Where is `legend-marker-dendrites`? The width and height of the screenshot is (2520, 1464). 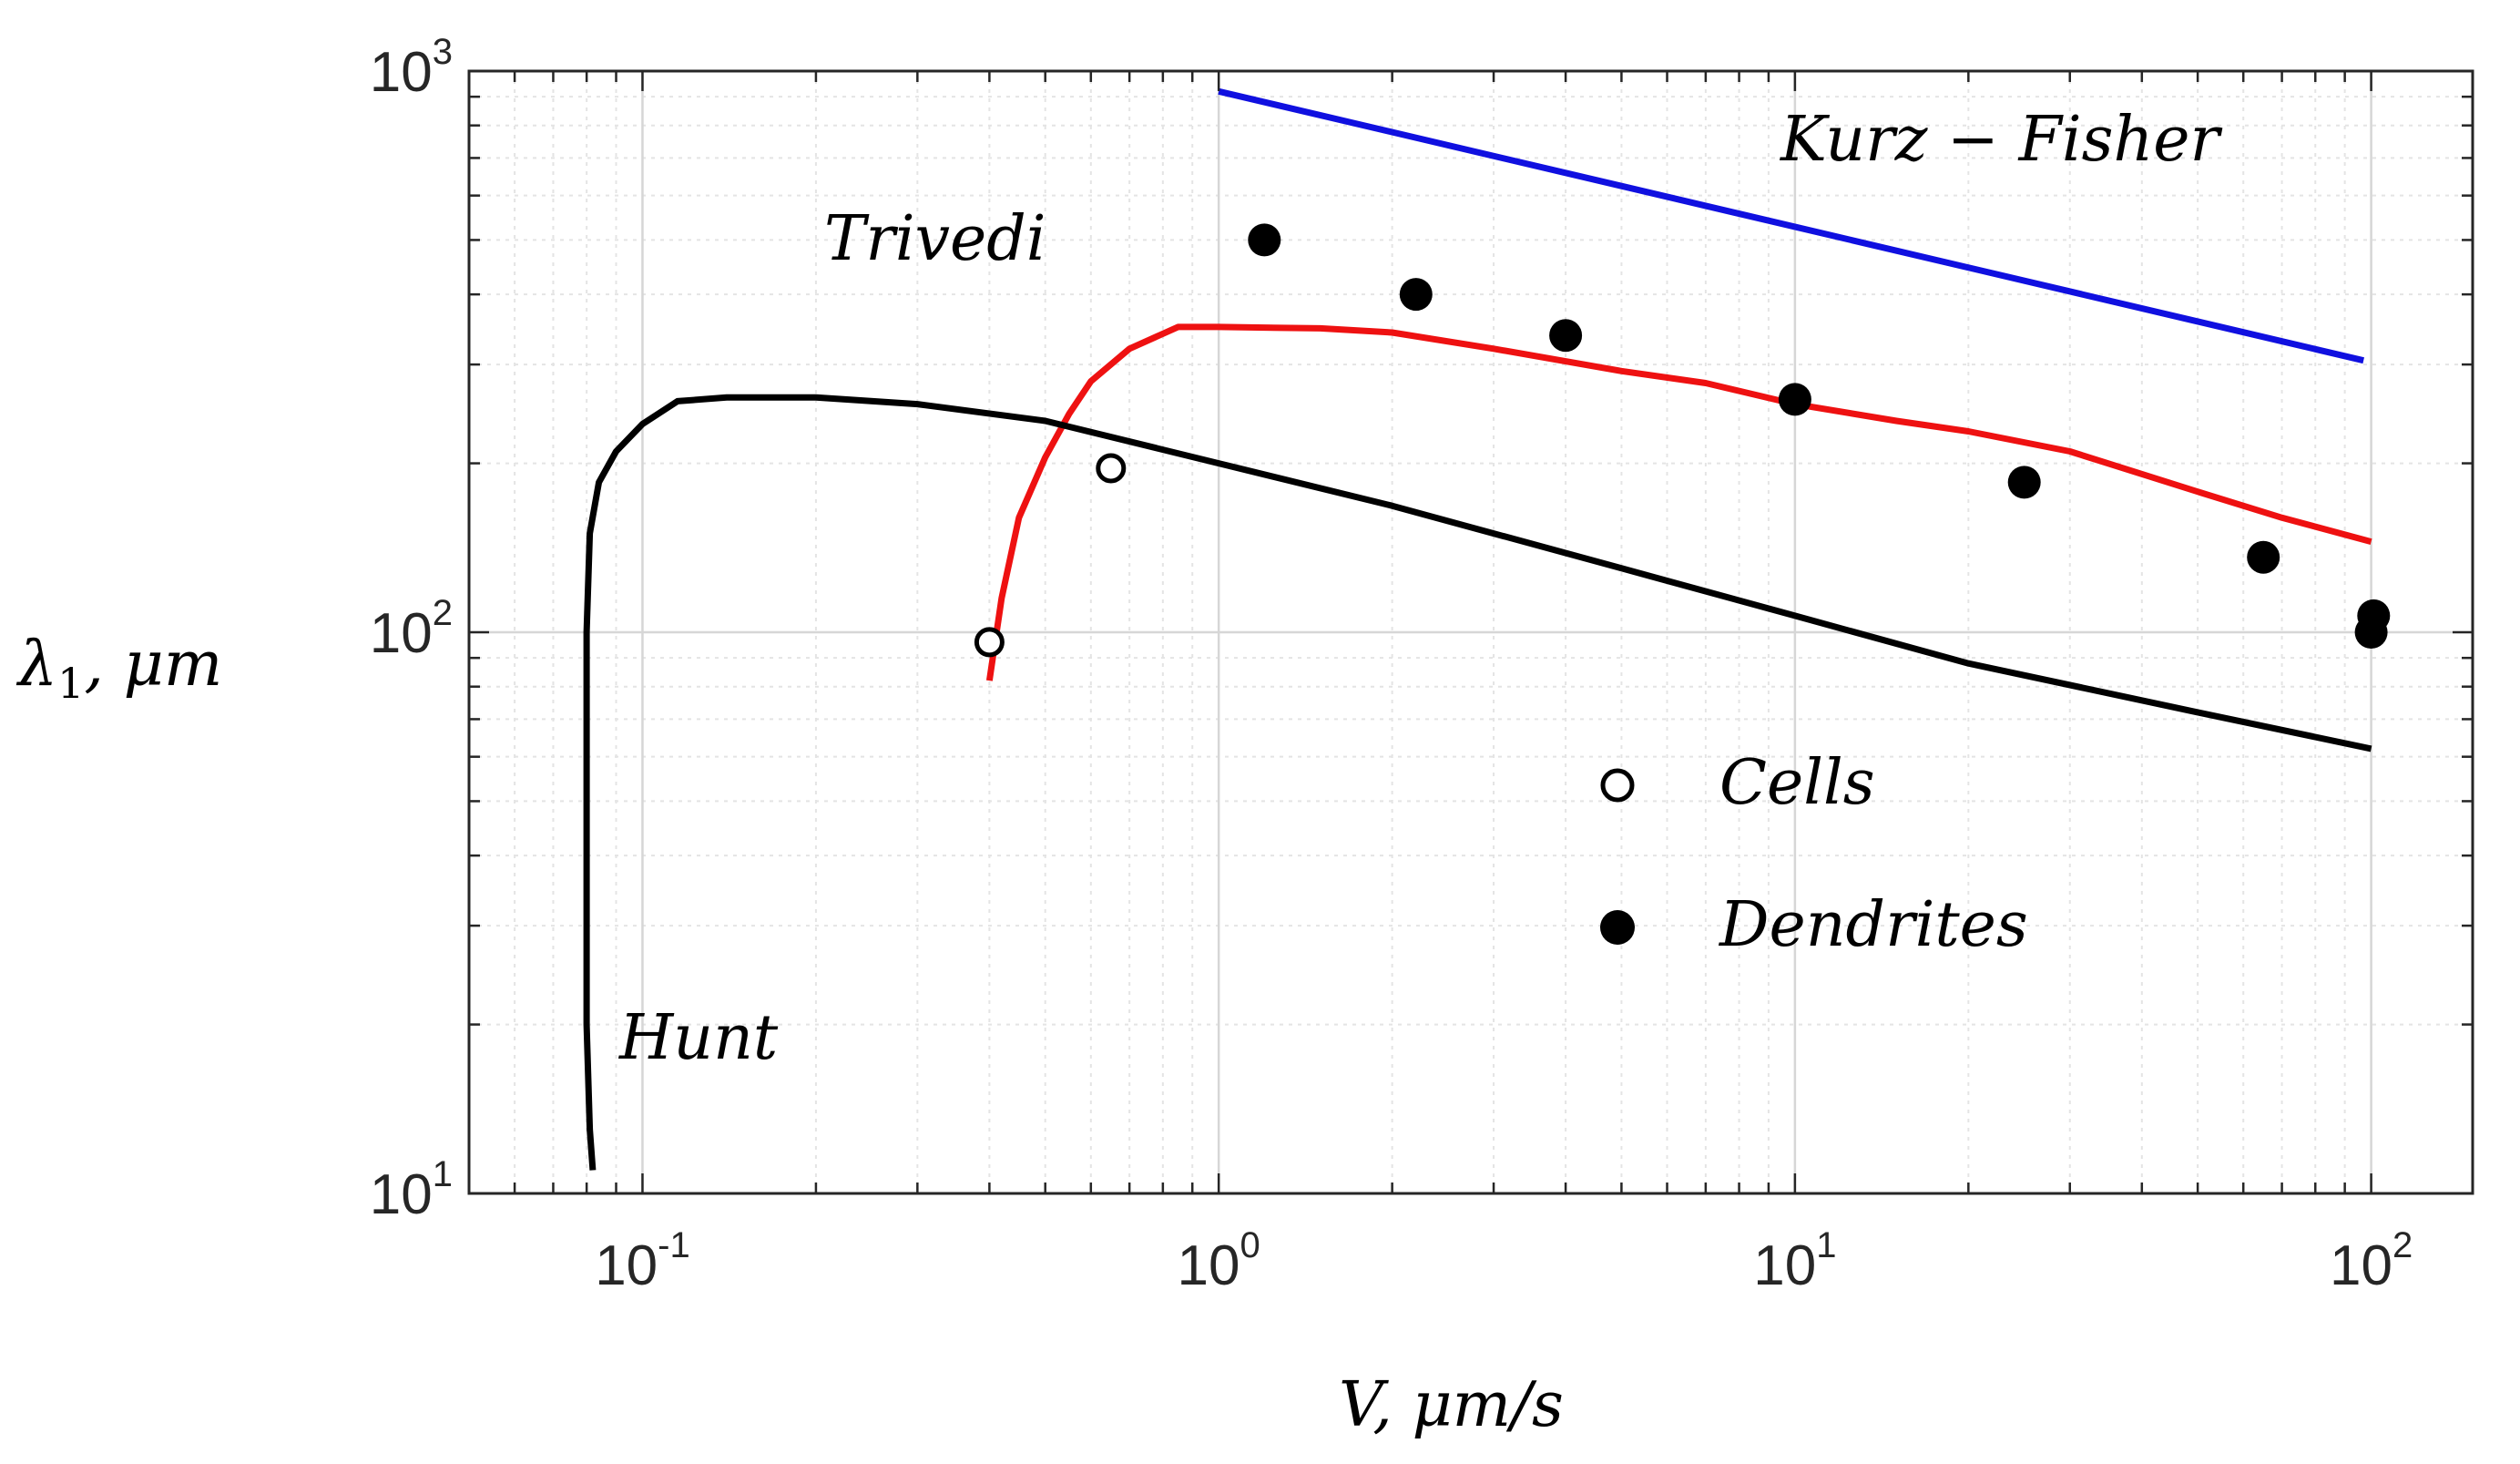
legend-marker-dendrites is located at coordinates (1617, 927).